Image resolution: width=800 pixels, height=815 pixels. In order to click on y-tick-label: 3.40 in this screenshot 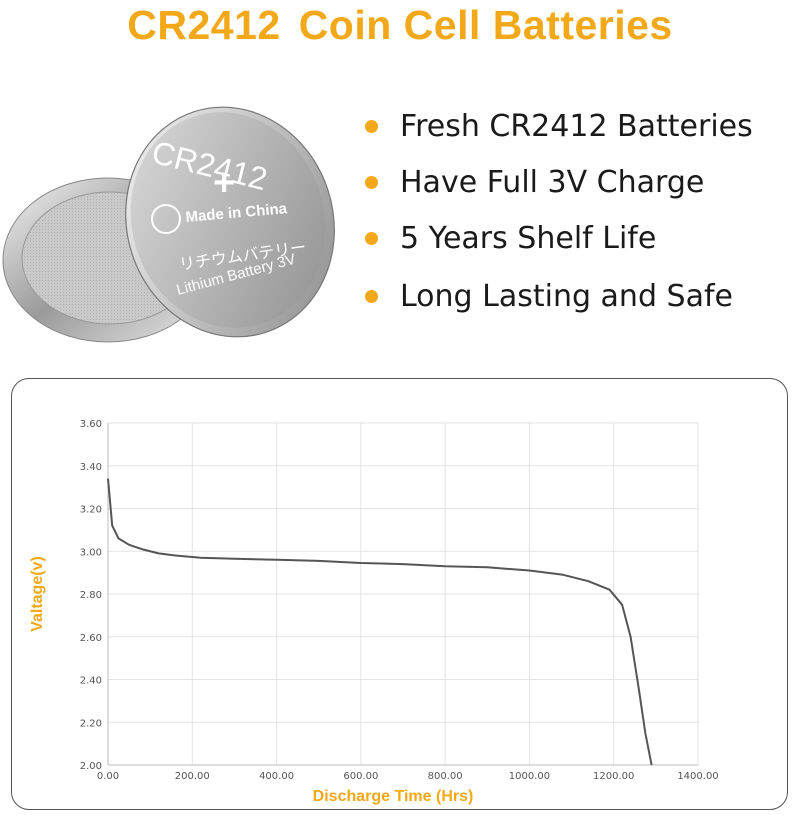, I will do `click(91, 467)`.